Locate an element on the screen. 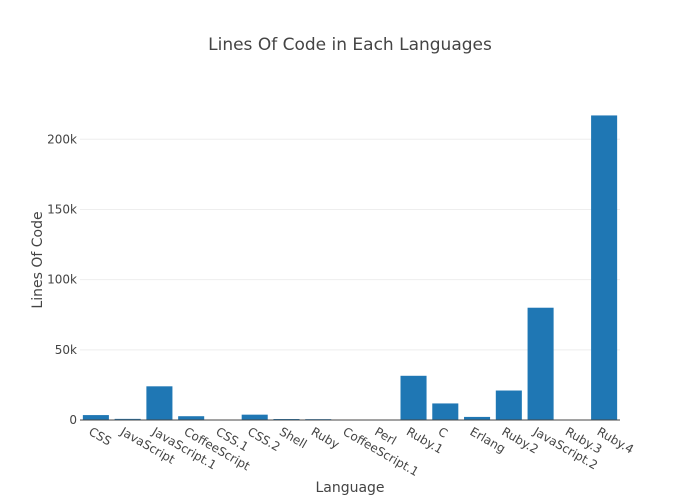 The image size is (700, 504). bar-c is located at coordinates (445, 411).